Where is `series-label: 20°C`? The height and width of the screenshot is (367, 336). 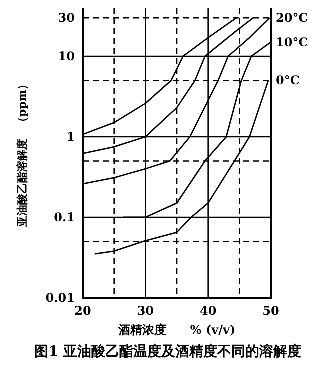
series-label: 20°C is located at coordinates (292, 18).